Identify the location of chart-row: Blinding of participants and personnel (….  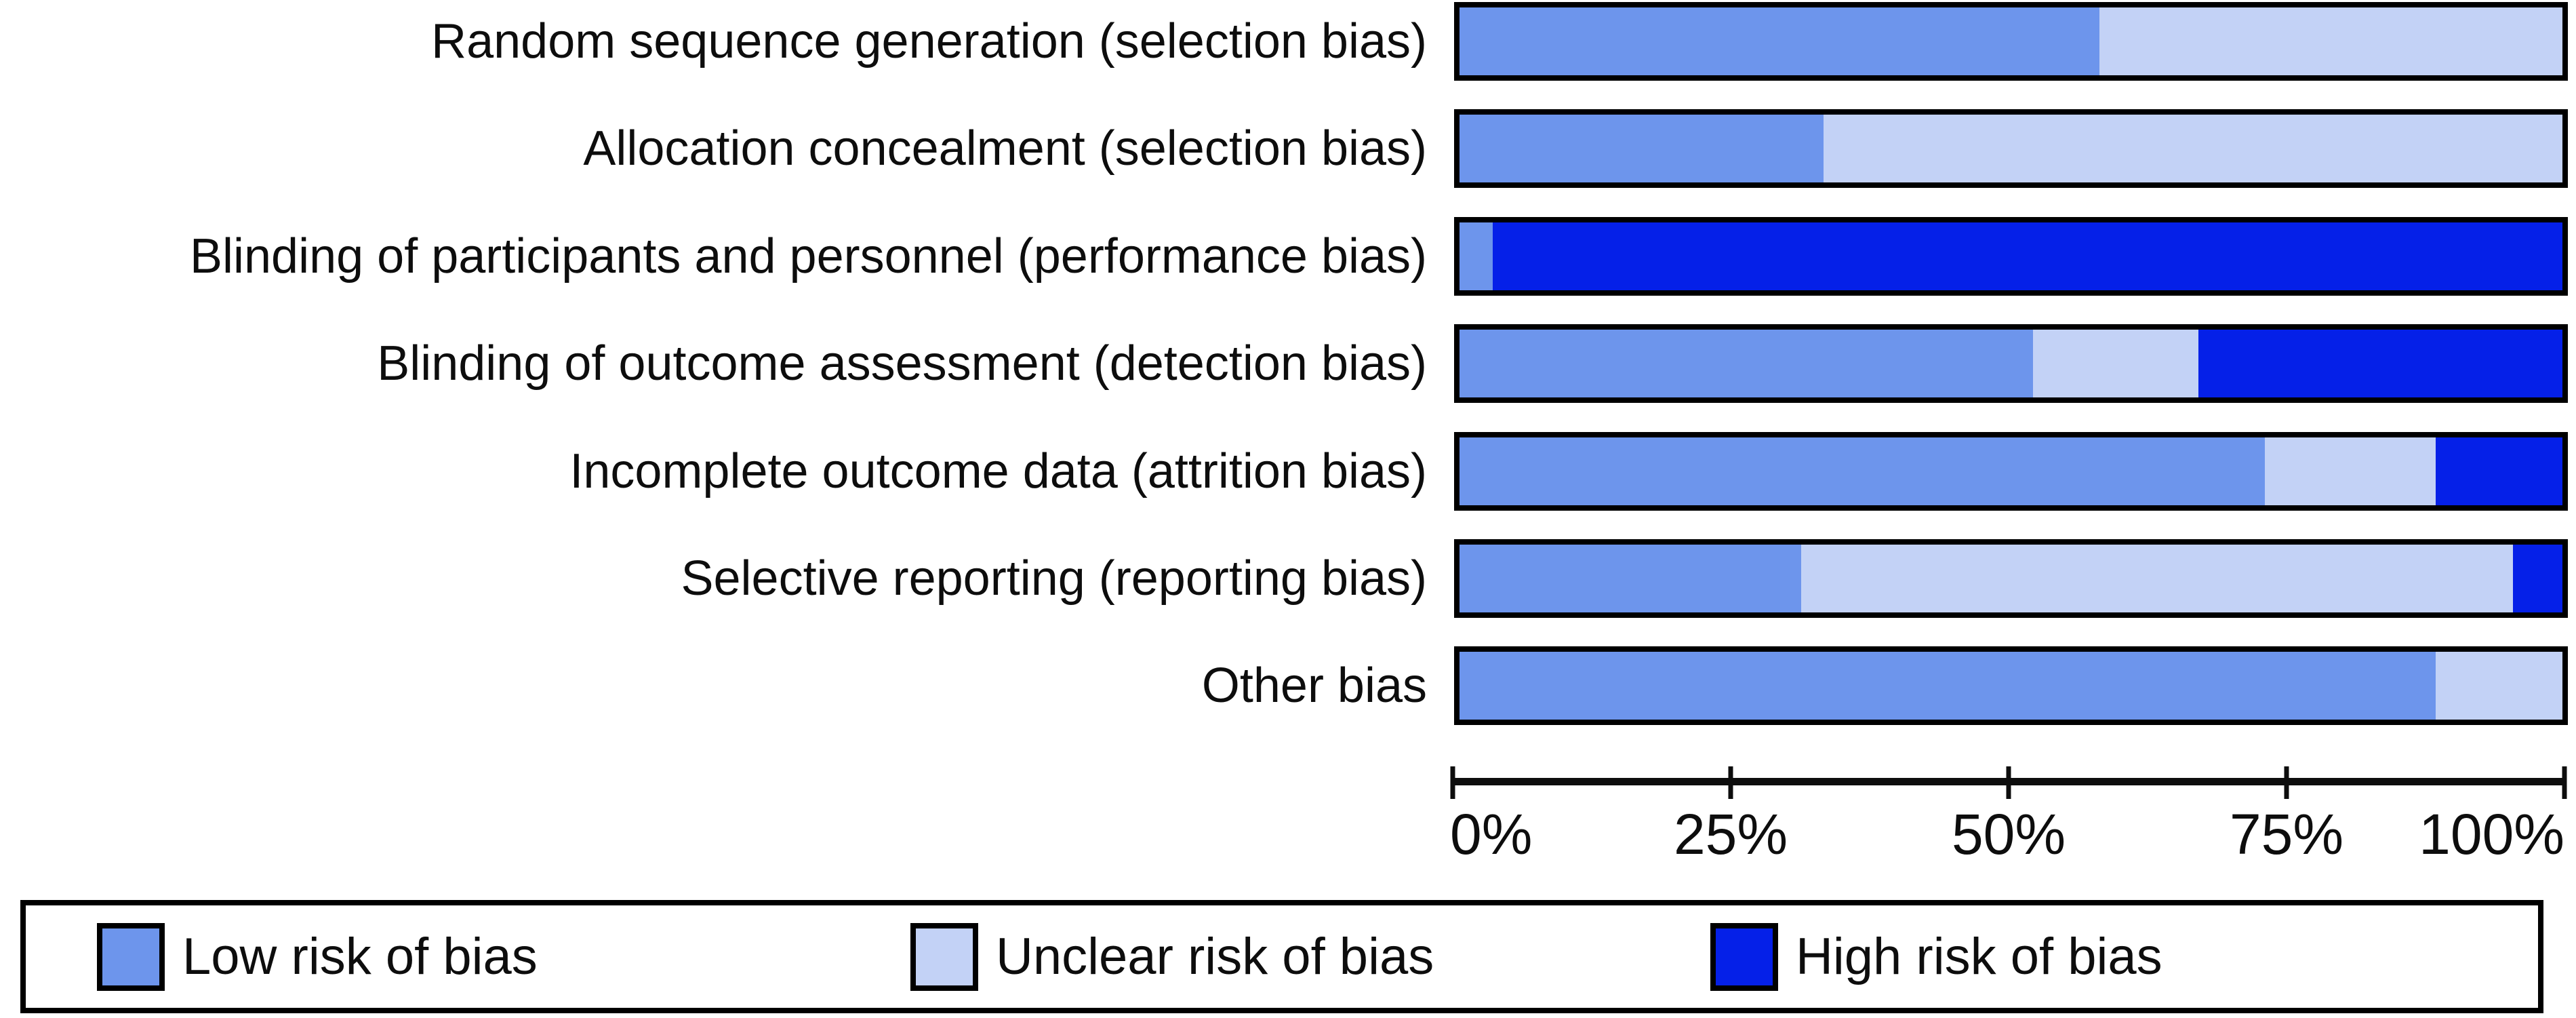
(1288, 256).